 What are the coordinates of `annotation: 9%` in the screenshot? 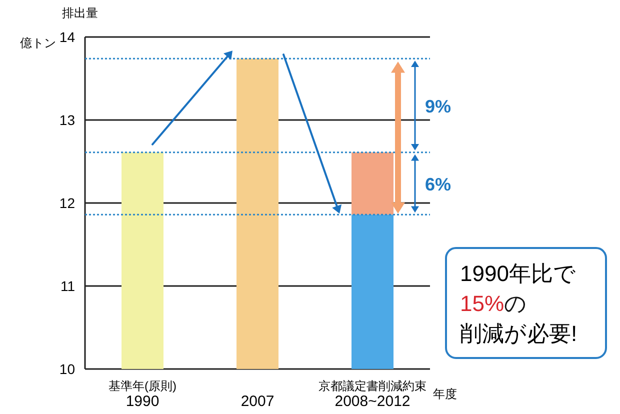 It's located at (438, 106).